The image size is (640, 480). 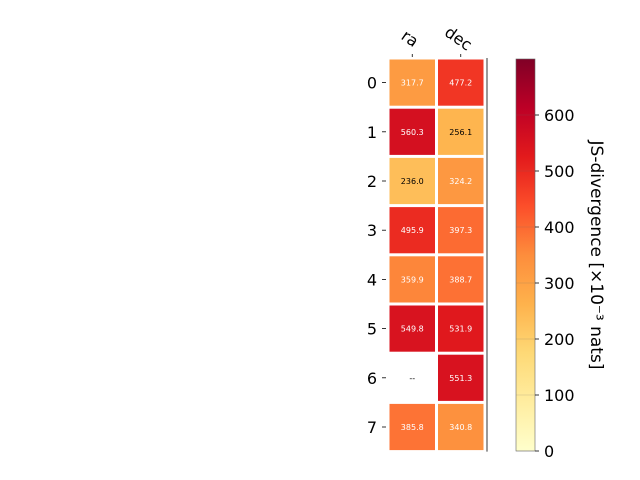 What do you see at coordinates (412, 378) in the screenshot?
I see `cell-value-label: --` at bounding box center [412, 378].